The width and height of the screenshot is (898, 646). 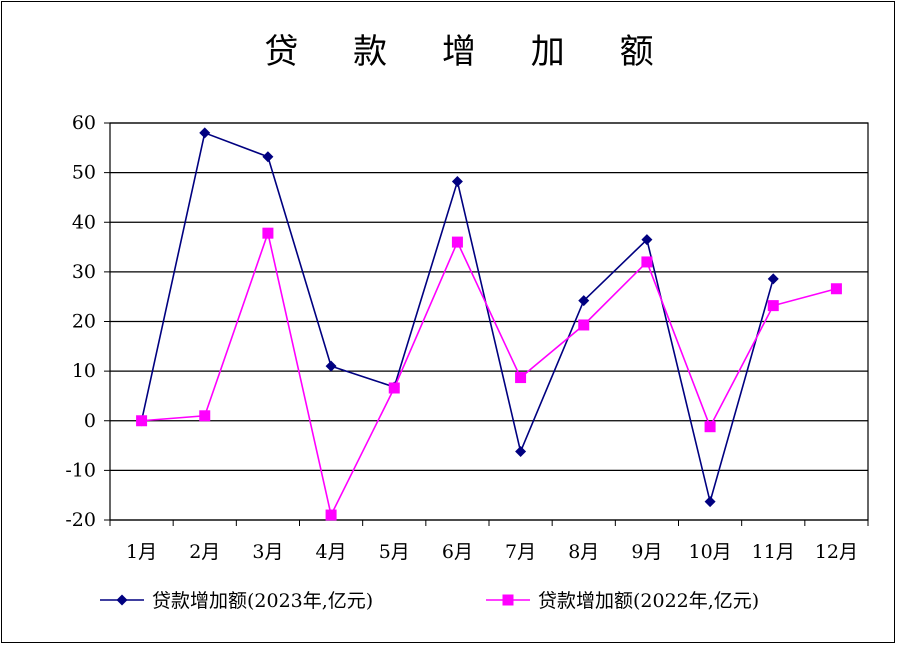 I want to click on y-axis: -20 -10 0 10 20 30 40 50 60, so click(x=87, y=321).